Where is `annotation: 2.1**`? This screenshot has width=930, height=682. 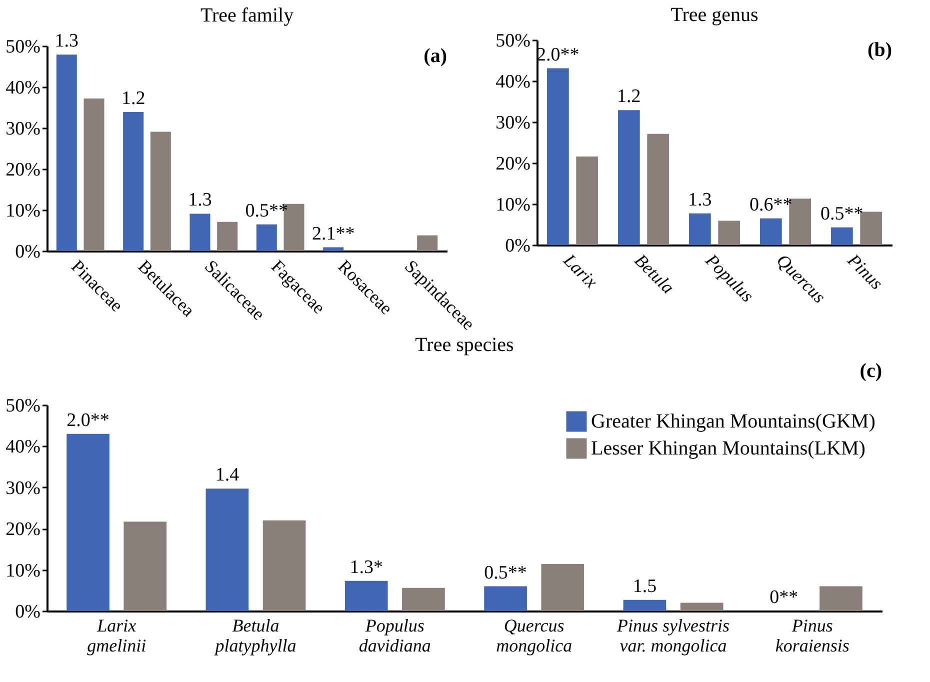 annotation: 2.1** is located at coordinates (333, 233).